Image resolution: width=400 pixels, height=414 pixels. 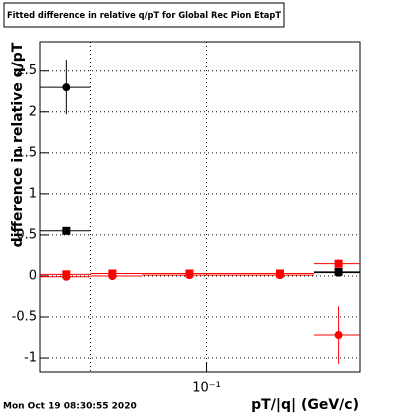 I want to click on y-tick-label: 2, so click(x=33, y=111).